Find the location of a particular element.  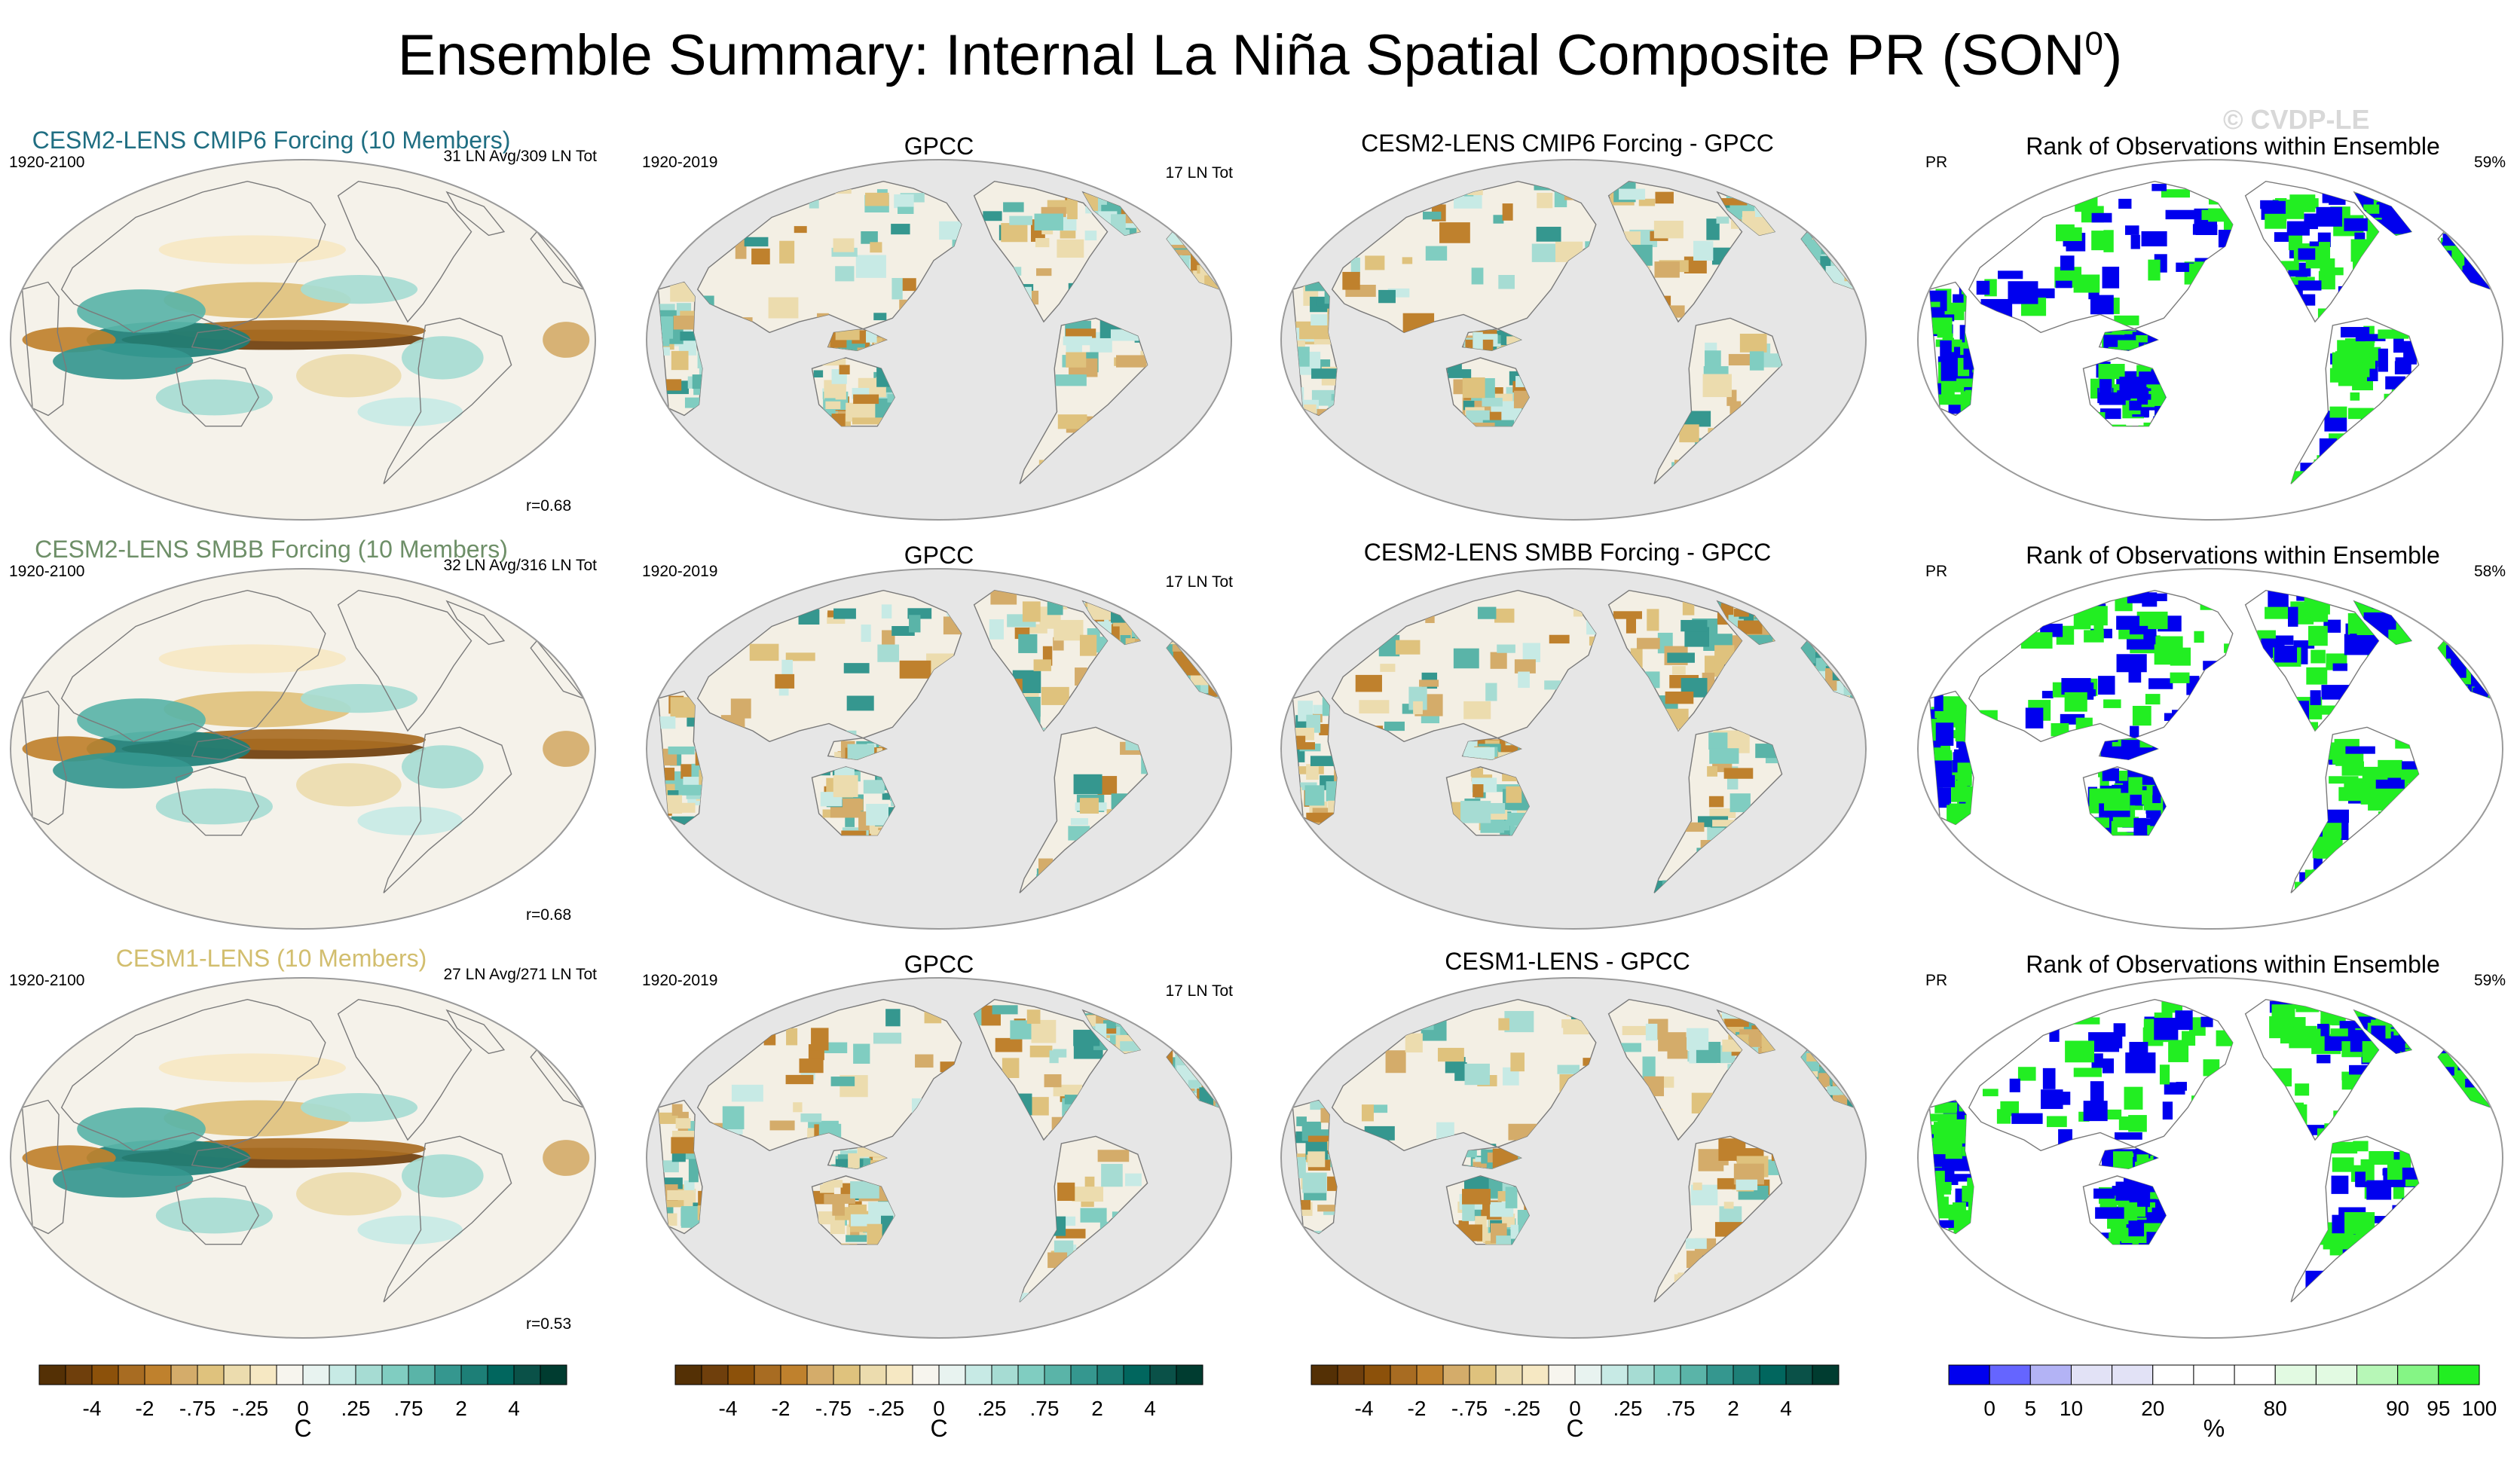

colorbar-tick-label: .25 is located at coordinates (1628, 1408).